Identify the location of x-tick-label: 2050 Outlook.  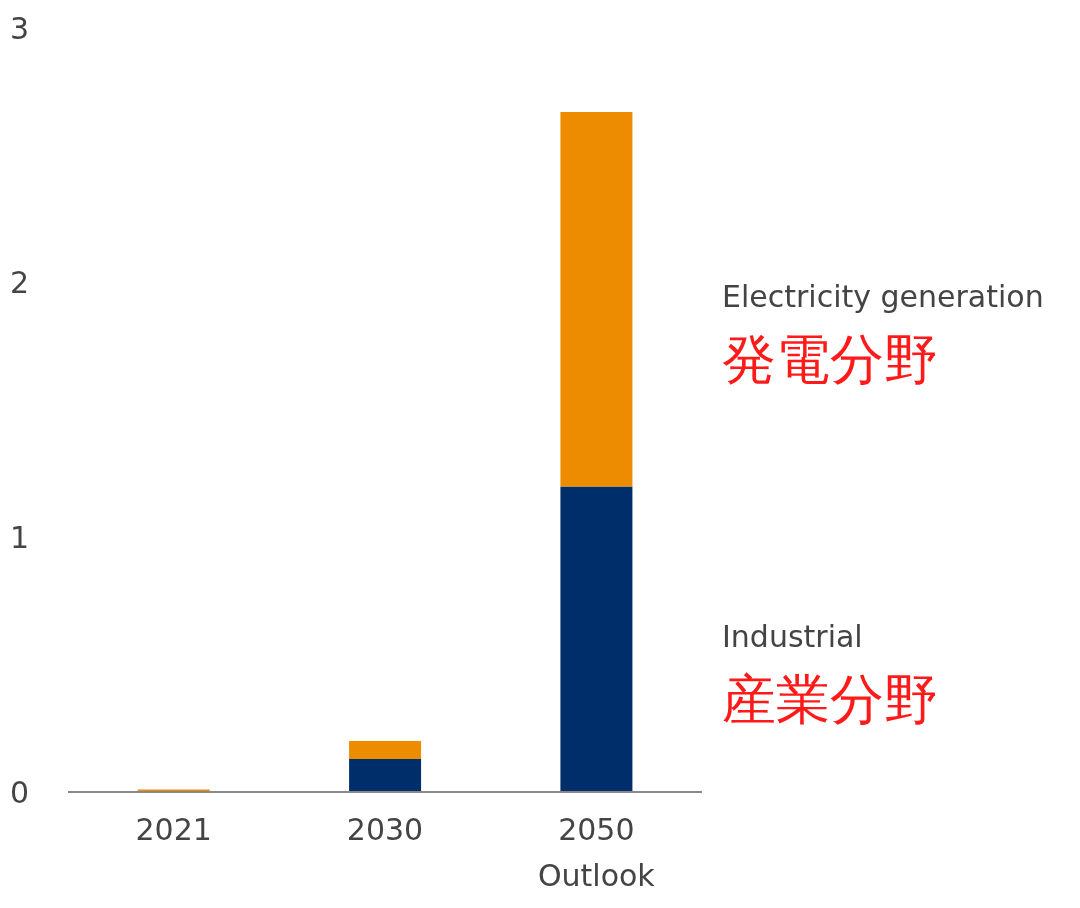
(596, 852).